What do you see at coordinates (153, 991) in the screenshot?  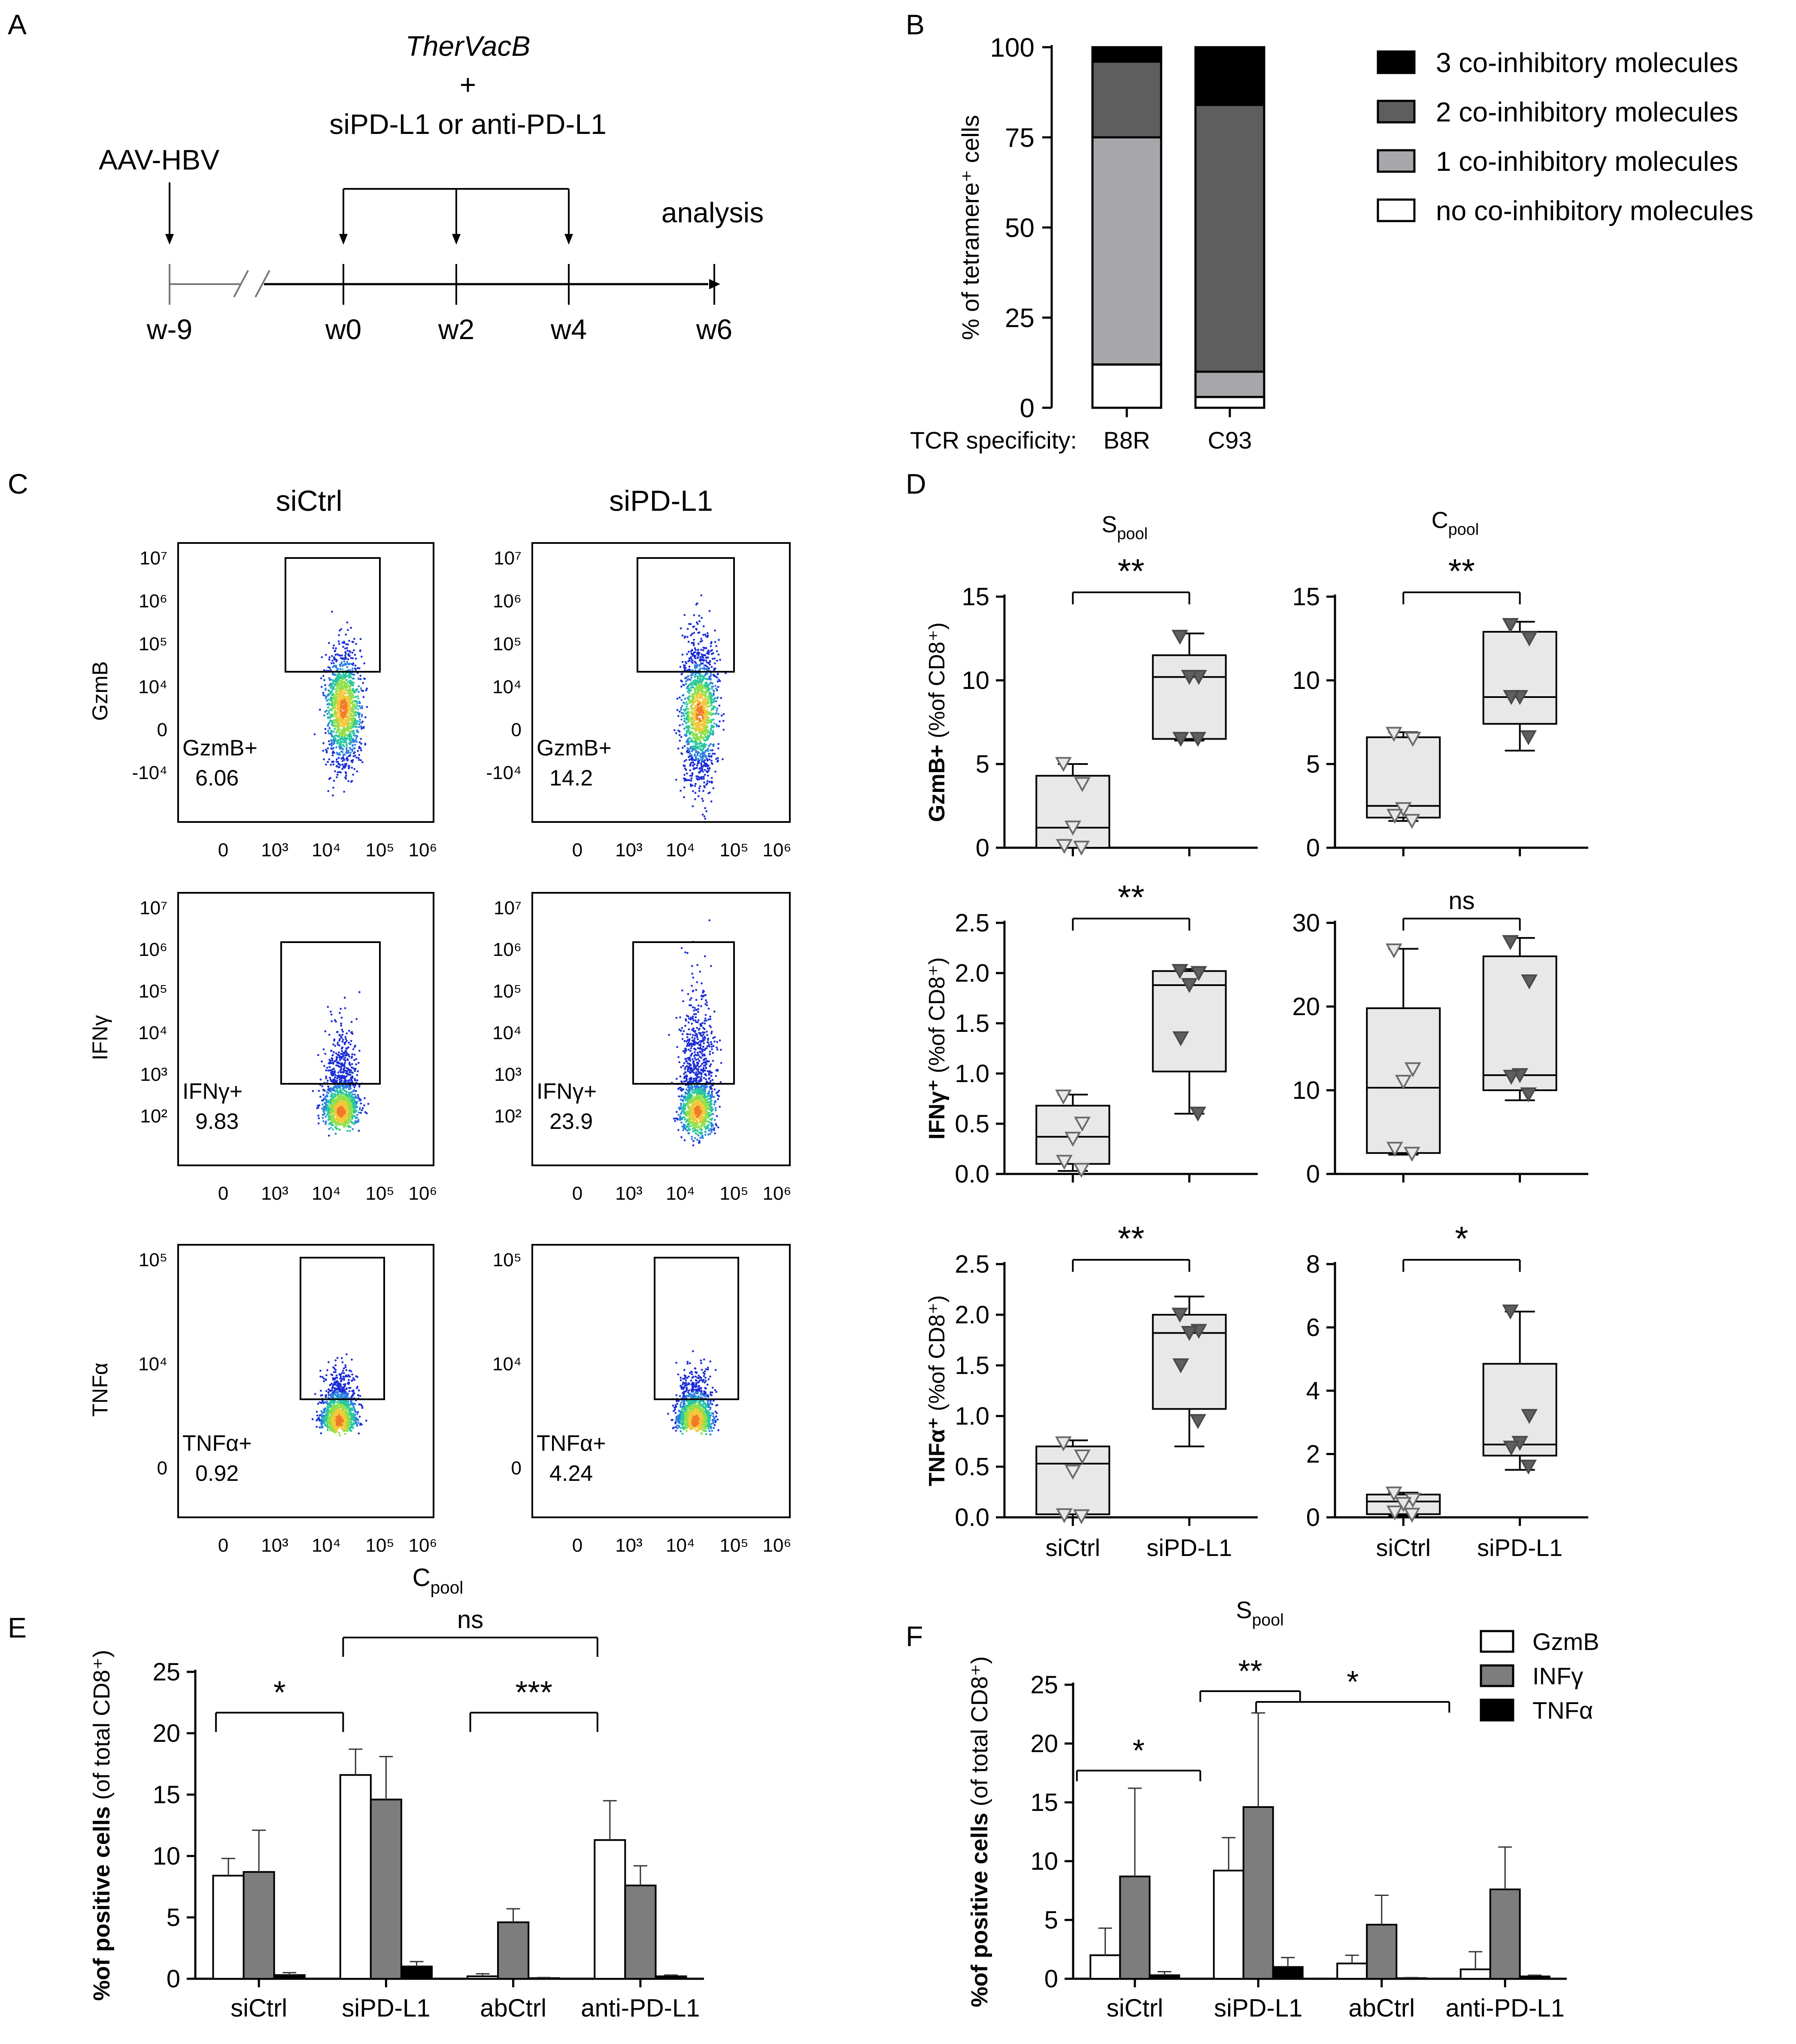 I see `flow-ytick-1-0-2: 10⁵` at bounding box center [153, 991].